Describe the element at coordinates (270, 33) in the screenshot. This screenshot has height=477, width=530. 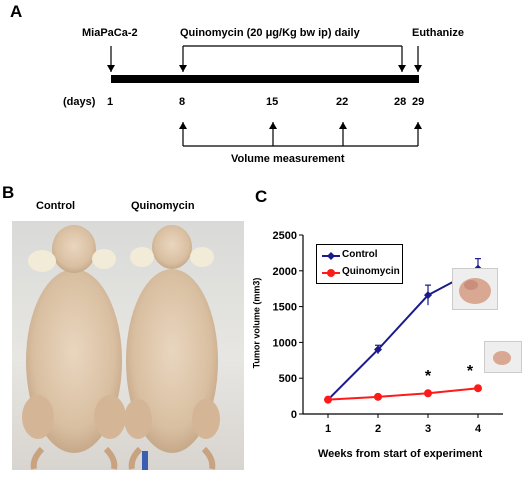
I see `treatment-label: Quinomycin (20 μg/Kg bw ip) daily` at that location.